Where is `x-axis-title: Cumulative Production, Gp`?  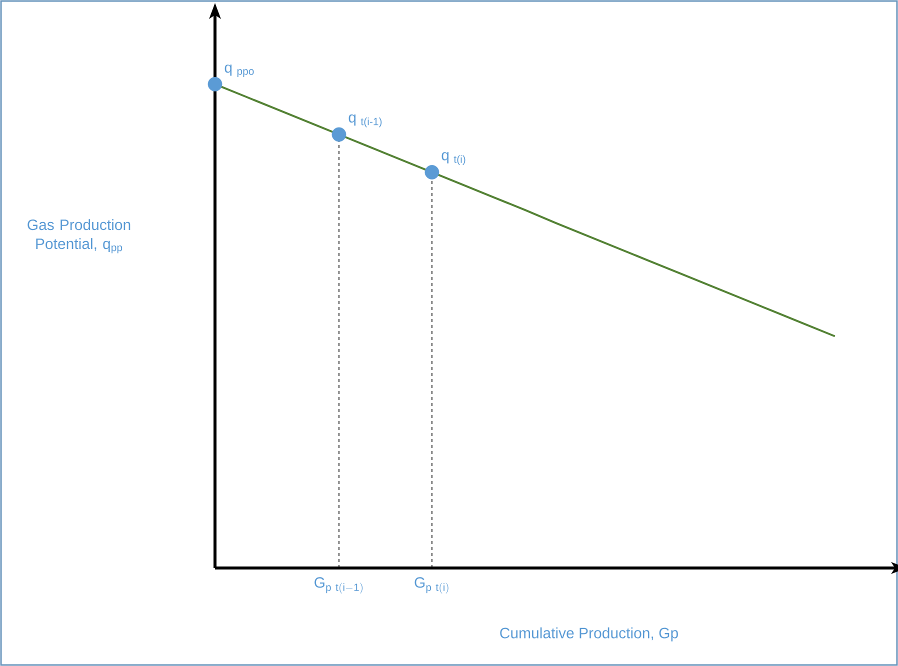 x-axis-title: Cumulative Production, Gp is located at coordinates (589, 634).